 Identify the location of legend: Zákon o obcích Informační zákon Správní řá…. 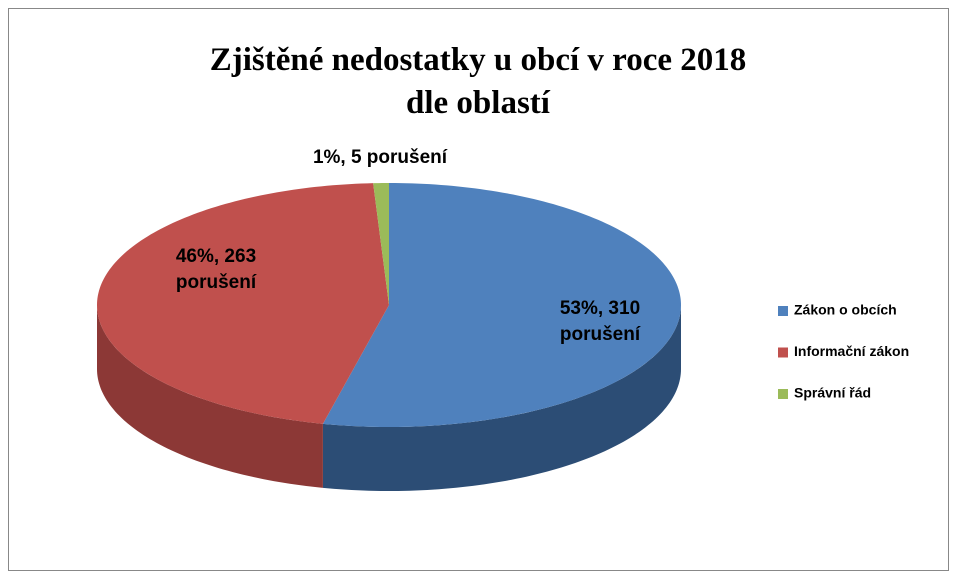
(843, 351).